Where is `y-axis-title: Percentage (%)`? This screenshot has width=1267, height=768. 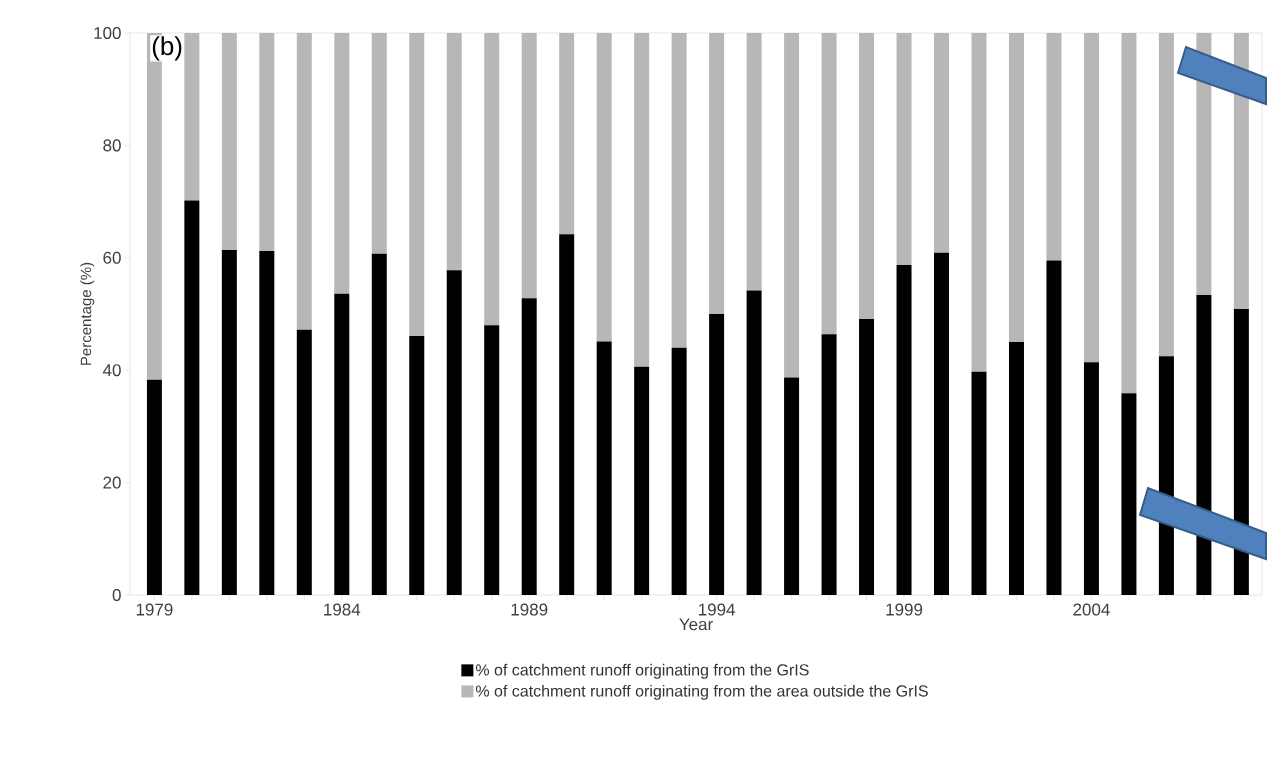
y-axis-title: Percentage (%) is located at coordinates (87, 313).